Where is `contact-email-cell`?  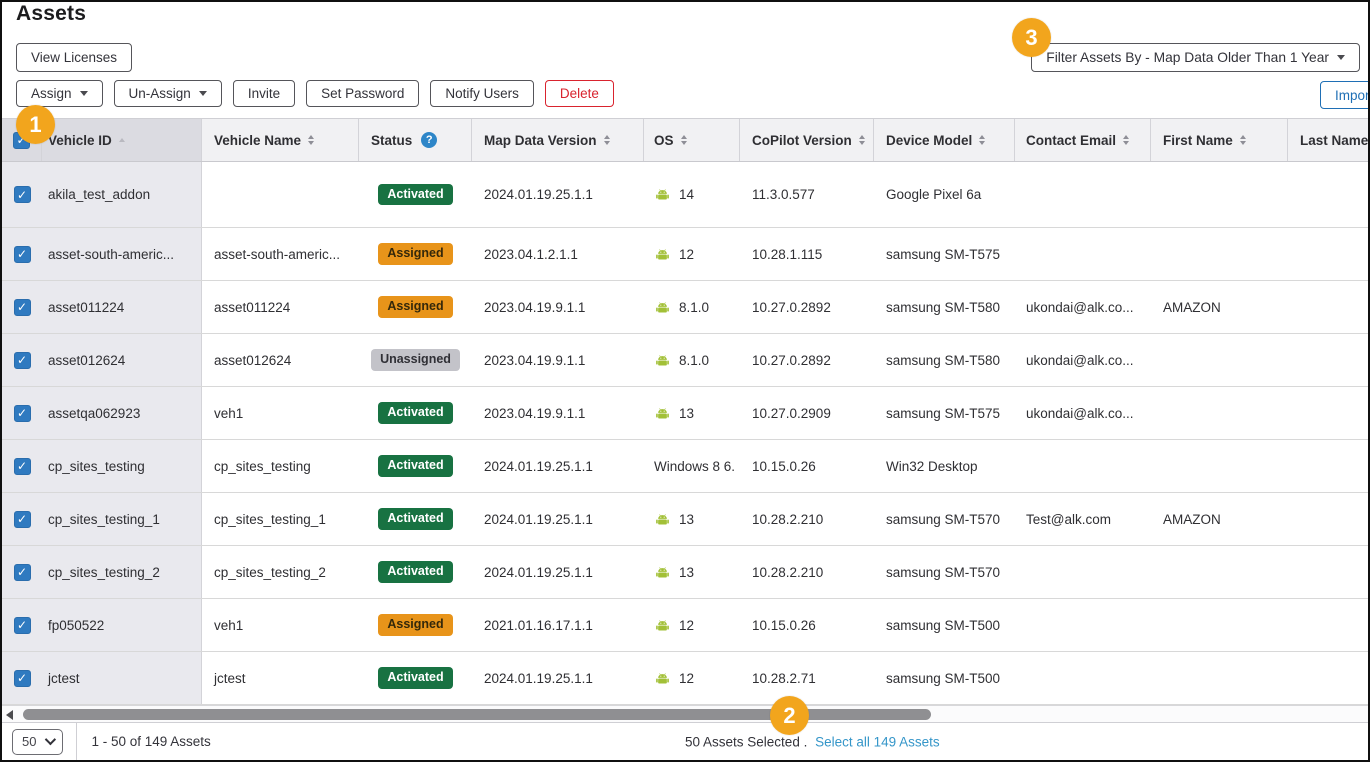 contact-email-cell is located at coordinates (1083, 466).